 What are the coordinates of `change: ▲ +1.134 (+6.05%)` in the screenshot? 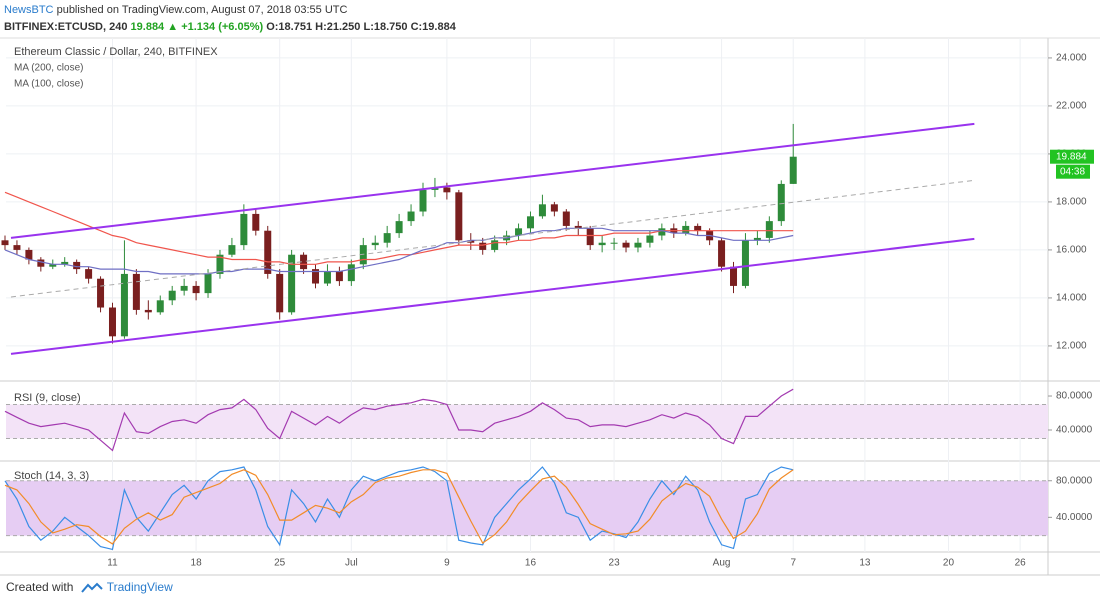 It's located at (215, 27).